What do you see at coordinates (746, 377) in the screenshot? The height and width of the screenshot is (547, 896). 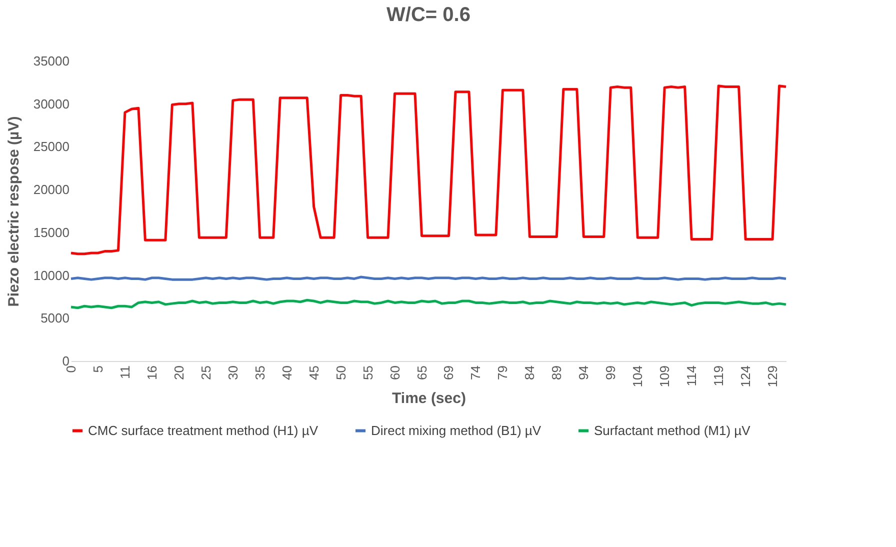 I see `x-tick-label: 124` at bounding box center [746, 377].